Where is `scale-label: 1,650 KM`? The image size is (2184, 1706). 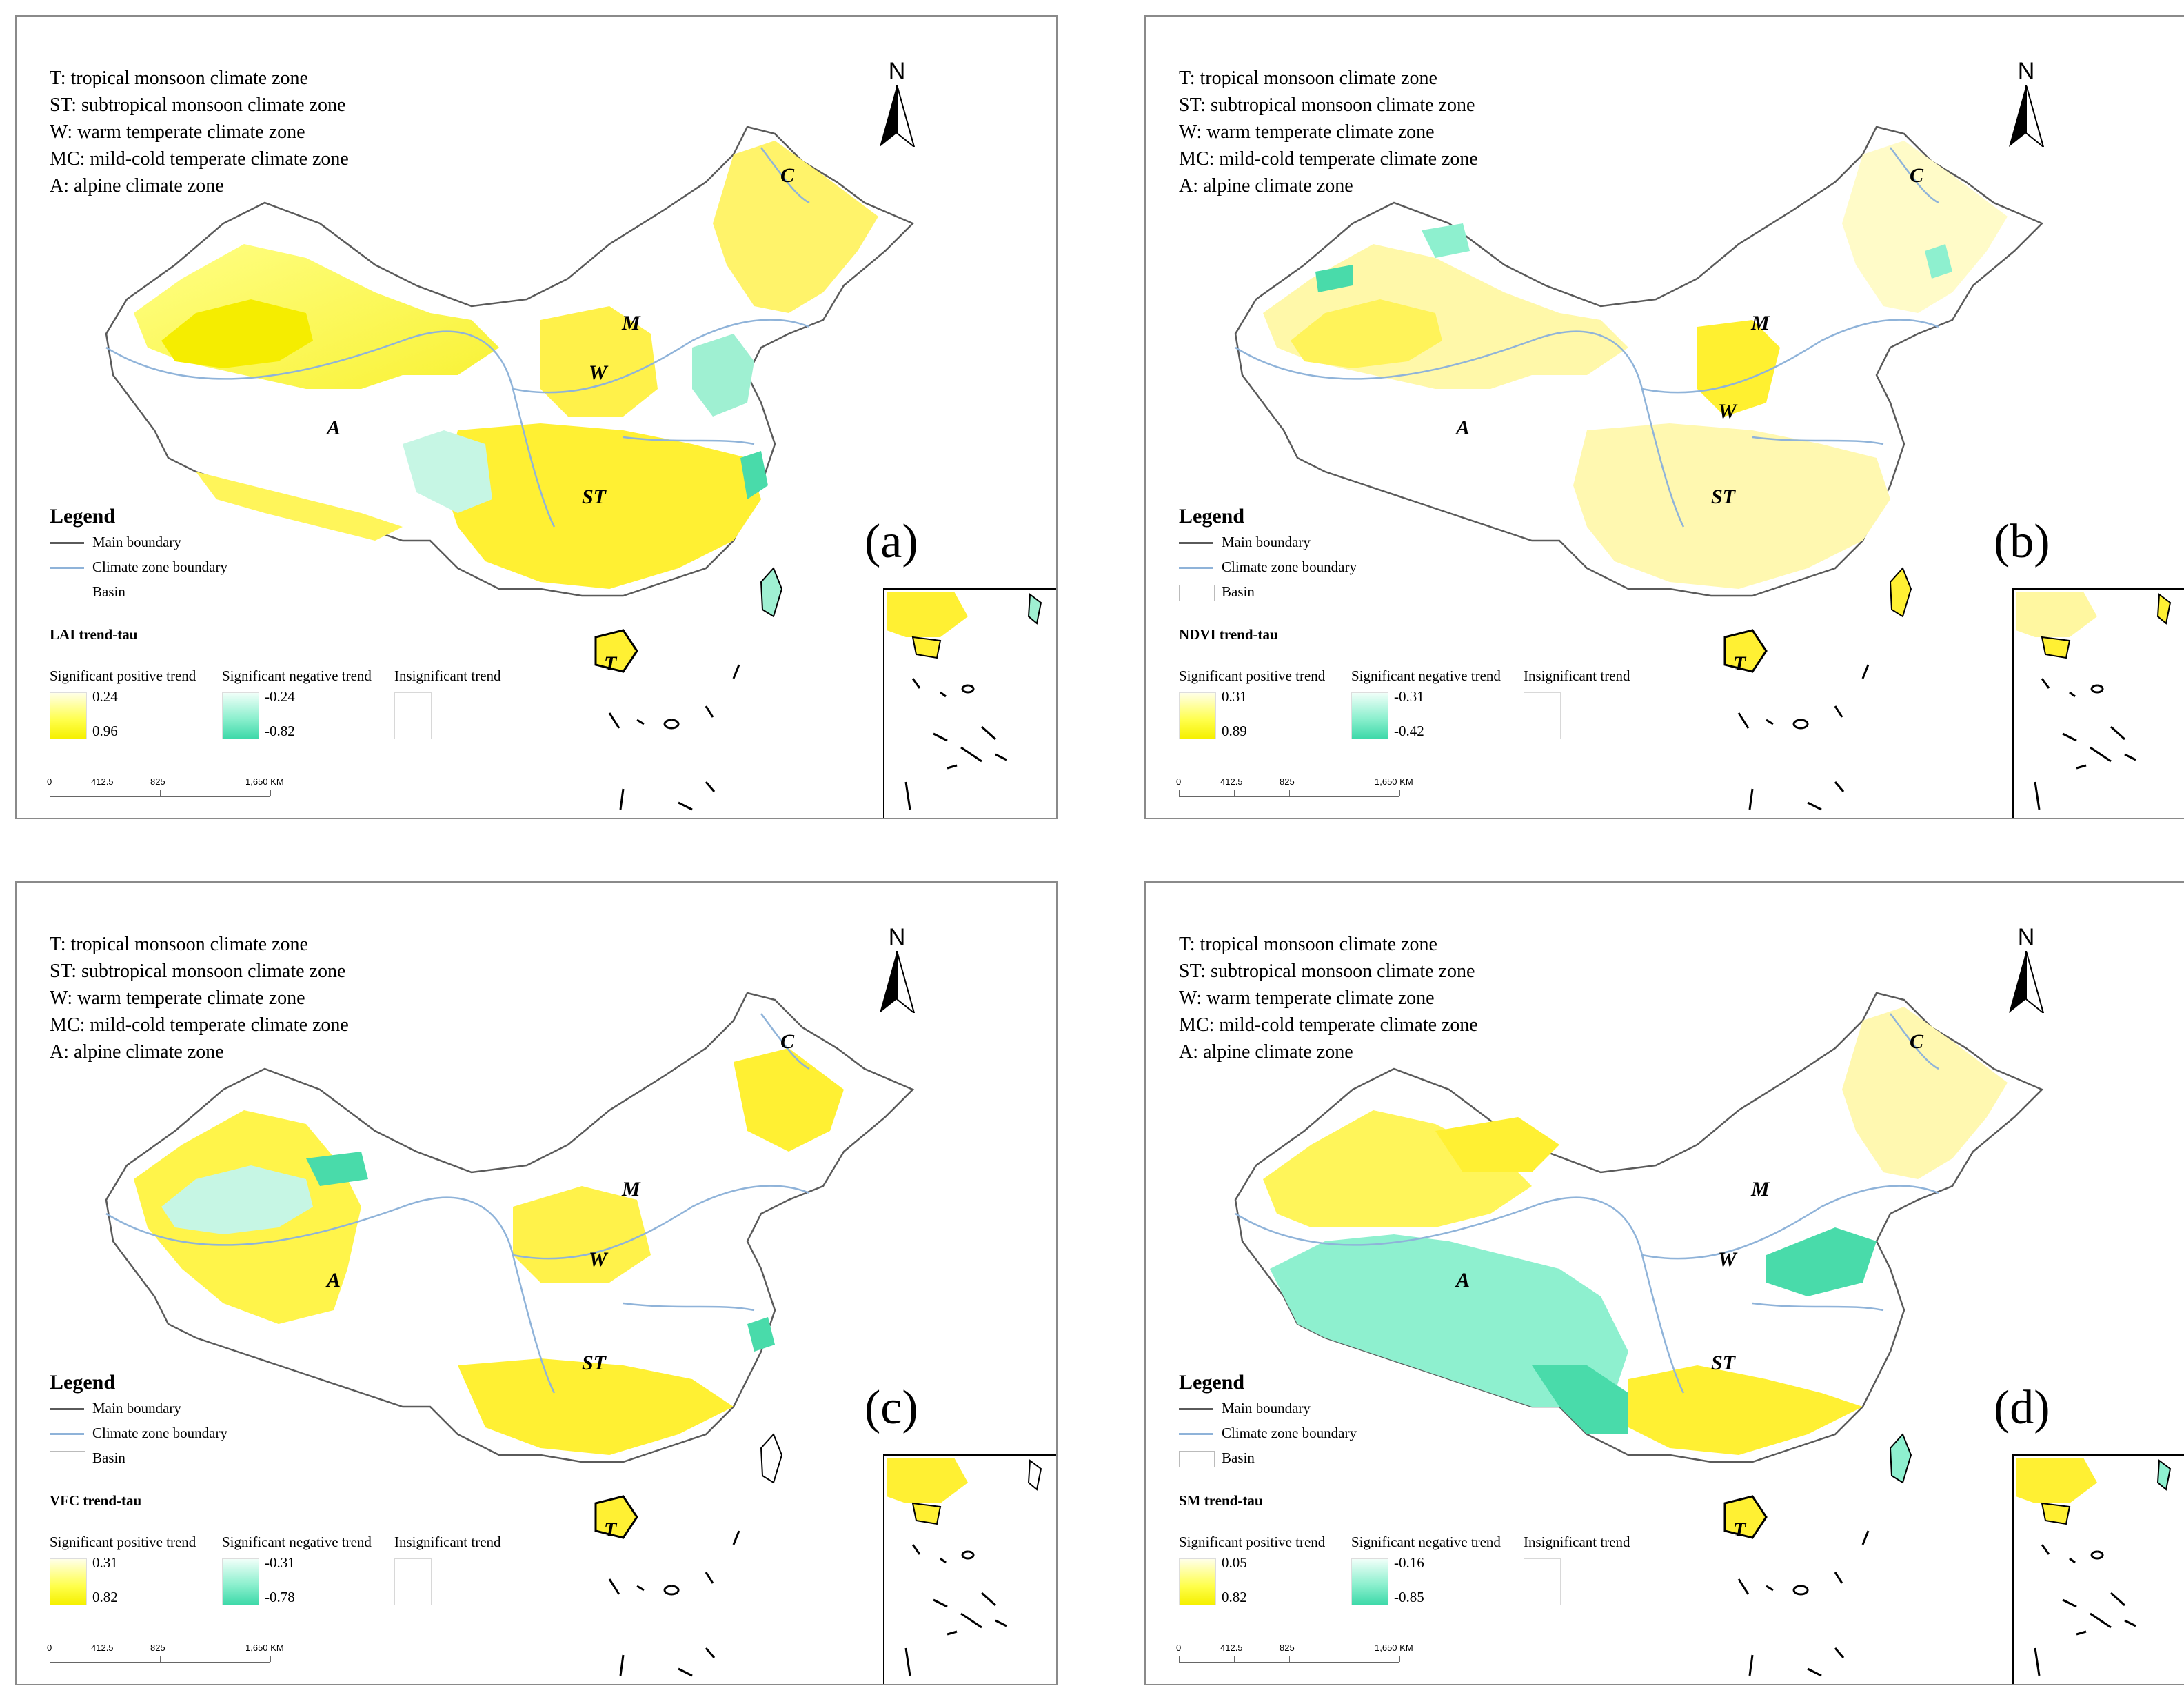 scale-label: 1,650 KM is located at coordinates (1394, 781).